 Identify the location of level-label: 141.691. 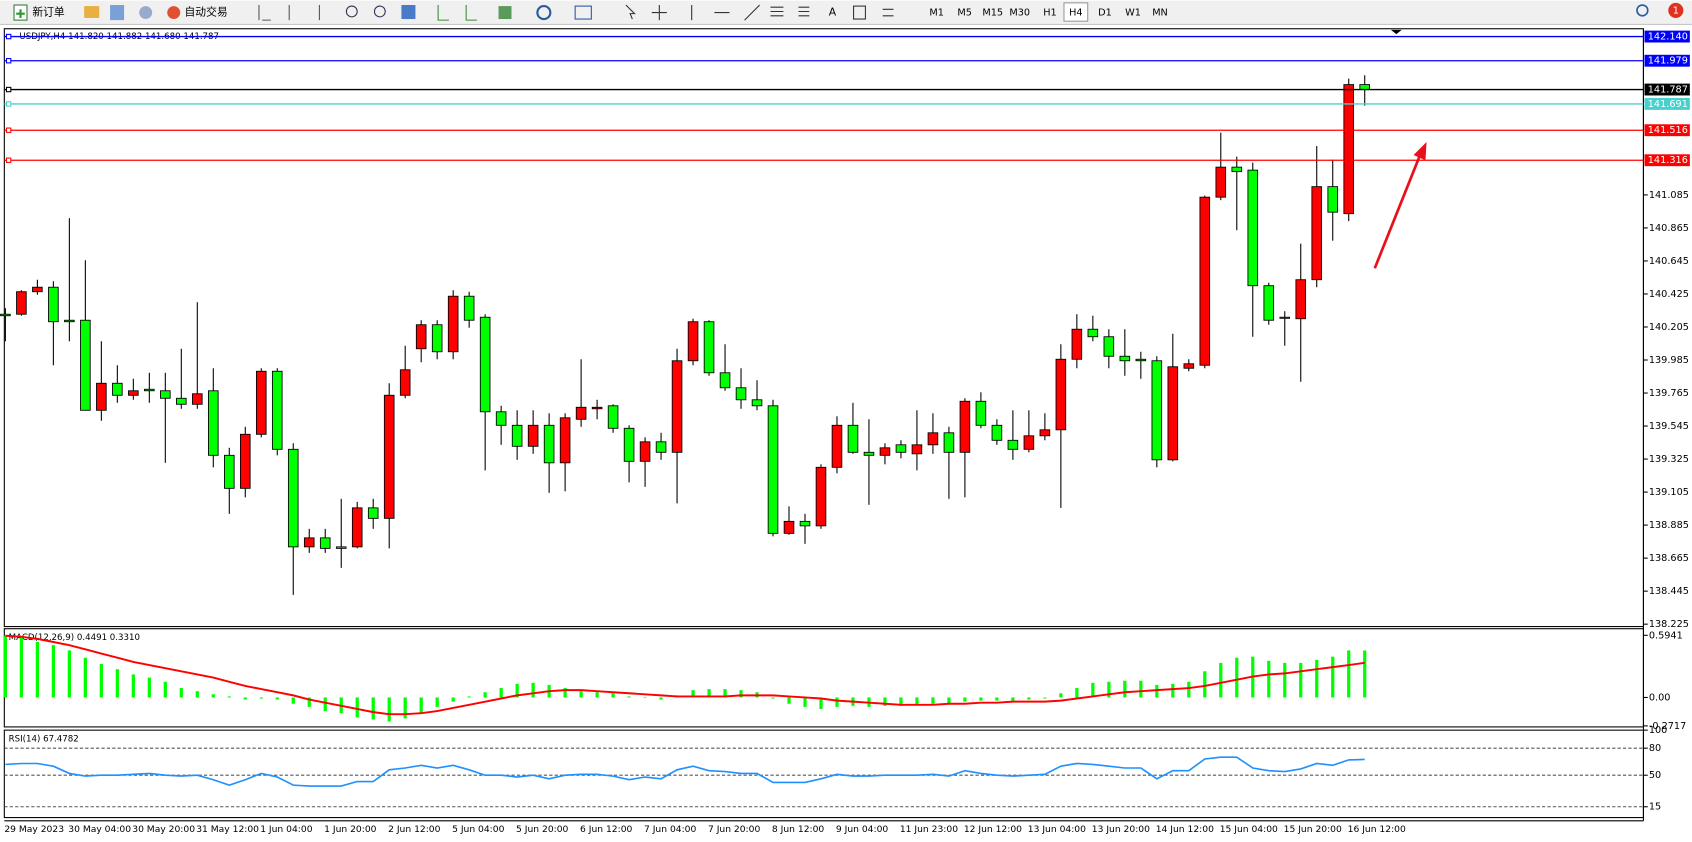
(1668, 104).